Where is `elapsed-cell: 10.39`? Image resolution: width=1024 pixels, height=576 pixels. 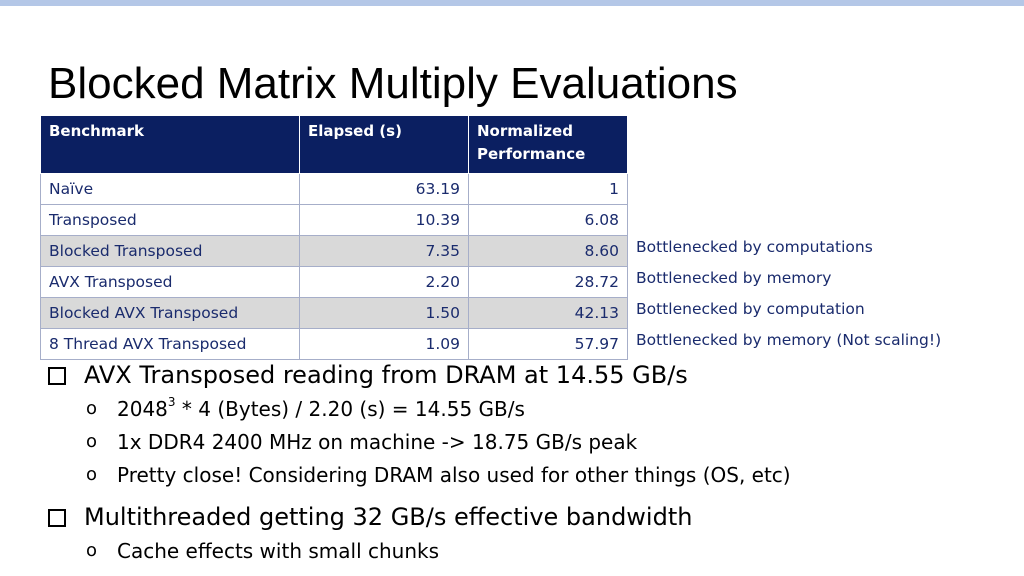 elapsed-cell: 10.39 is located at coordinates (384, 220).